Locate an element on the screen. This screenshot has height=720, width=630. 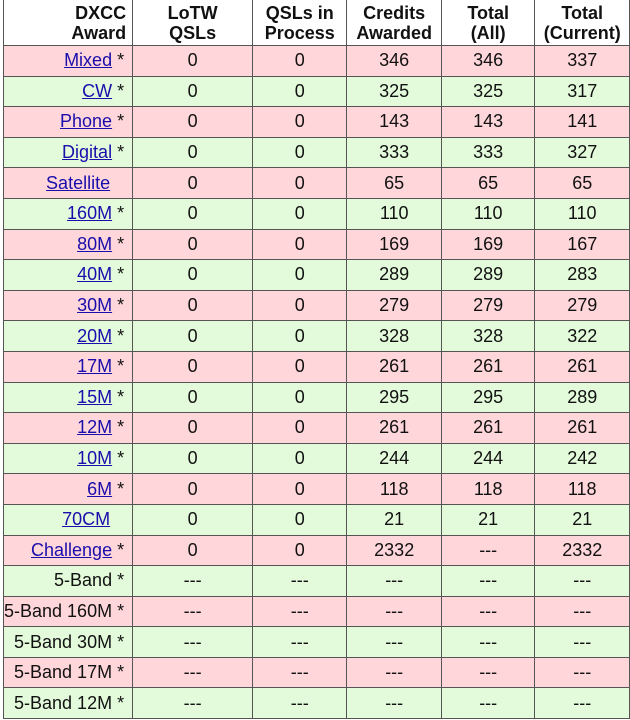
header-total-current: Total (Current) is located at coordinates (582, 23).